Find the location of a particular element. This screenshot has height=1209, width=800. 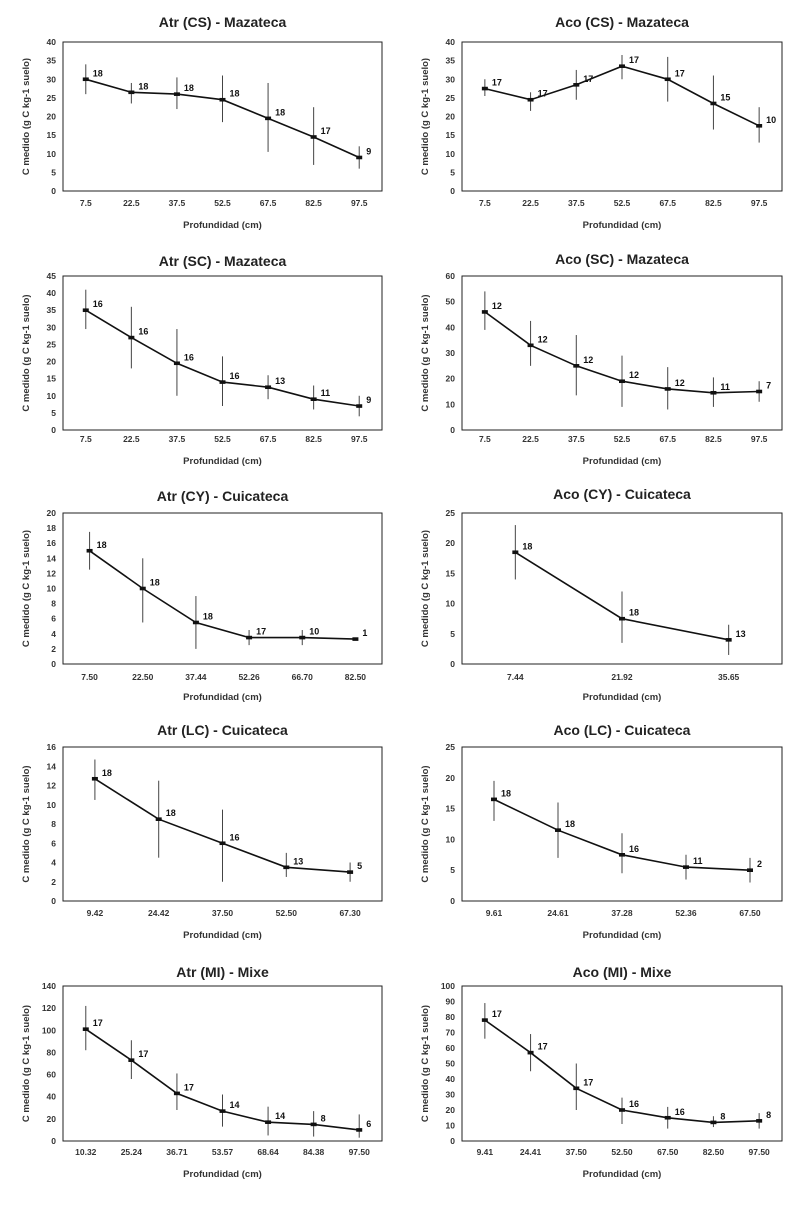

x-tick-label: 67.30 is located at coordinates (350, 913).